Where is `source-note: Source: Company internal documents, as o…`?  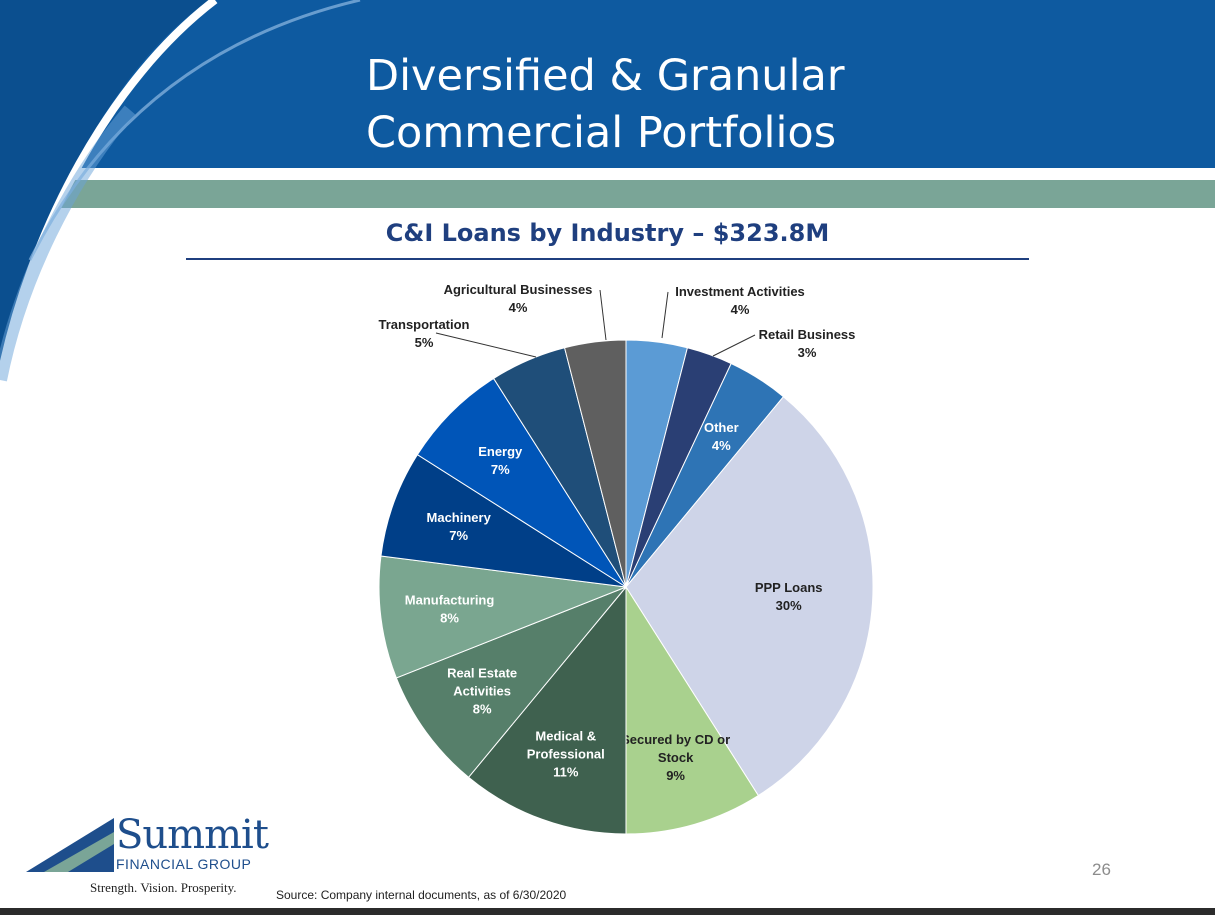
source-note: Source: Company internal documents, as o… is located at coordinates (421, 895).